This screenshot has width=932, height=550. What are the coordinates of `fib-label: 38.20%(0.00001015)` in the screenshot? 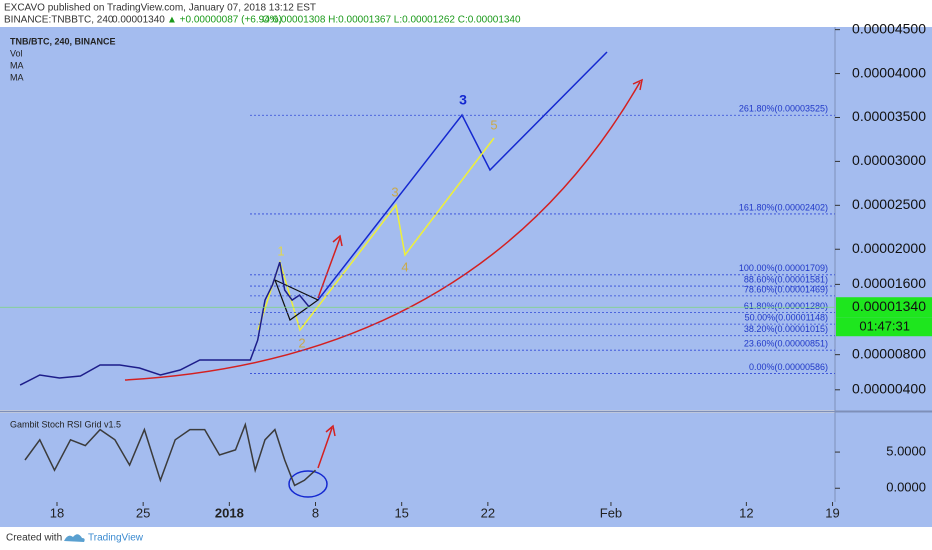 It's located at (786, 329).